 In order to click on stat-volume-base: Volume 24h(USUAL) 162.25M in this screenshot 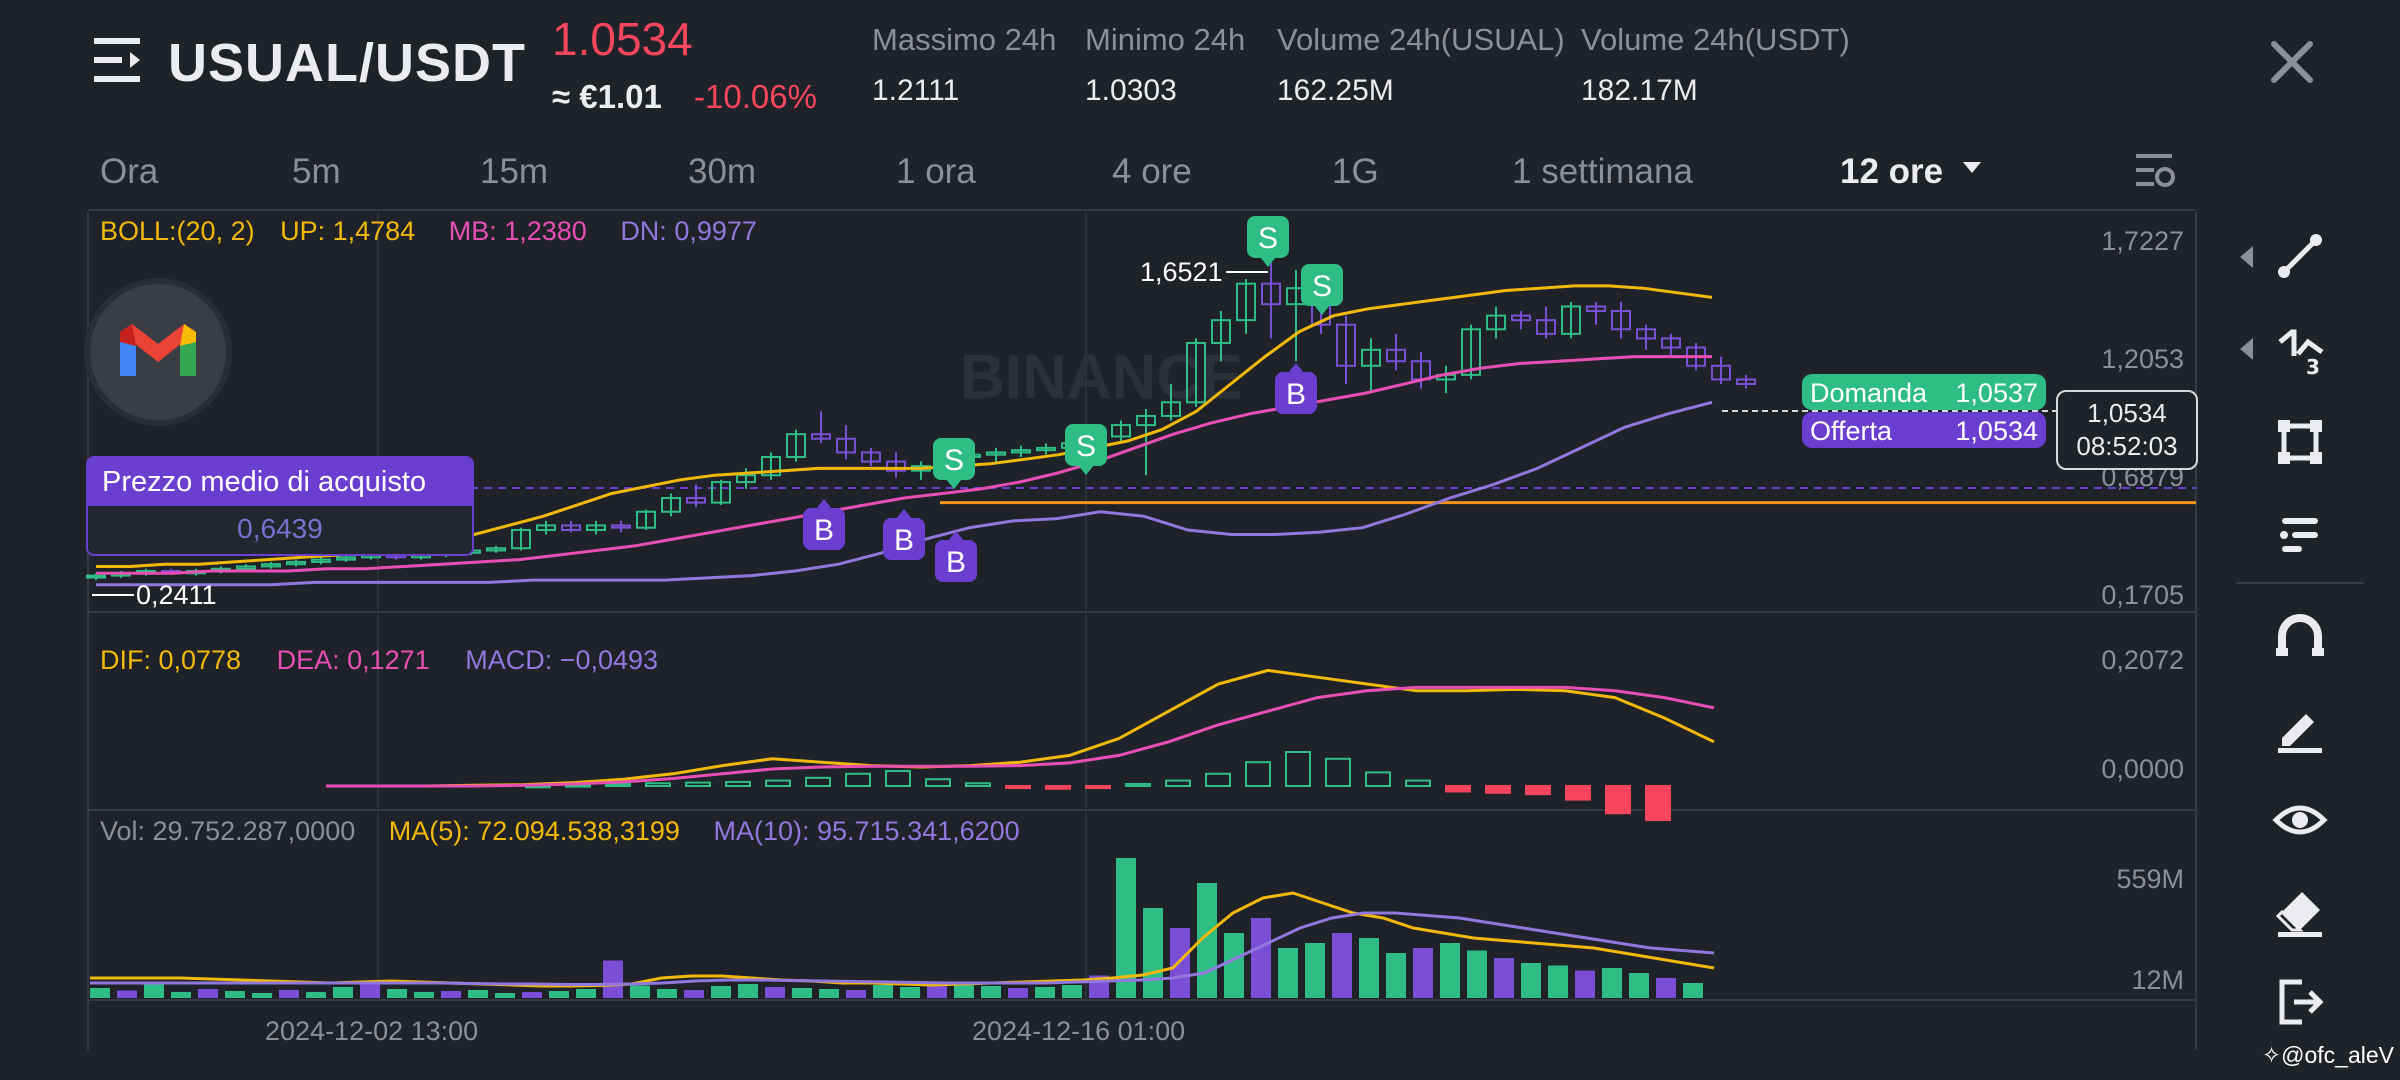, I will do `click(1421, 65)`.